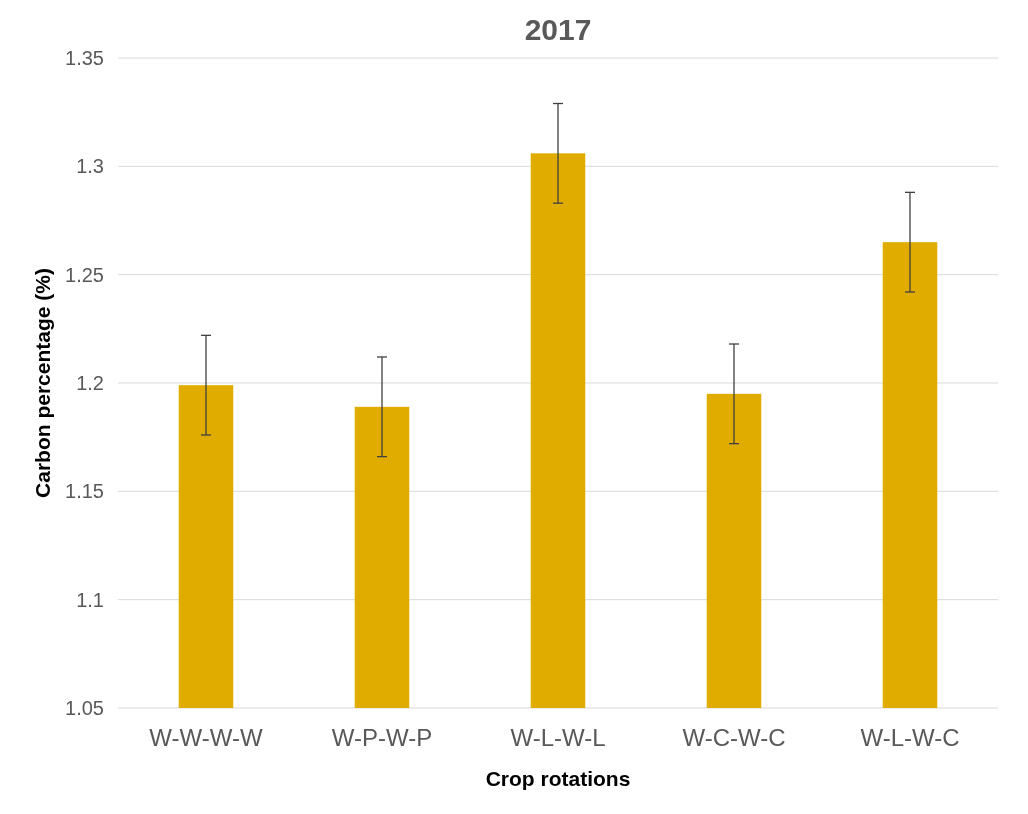 This screenshot has height=814, width=1028. Describe the element at coordinates (84, 274) in the screenshot. I see `y-tick-label: 1.25` at that location.